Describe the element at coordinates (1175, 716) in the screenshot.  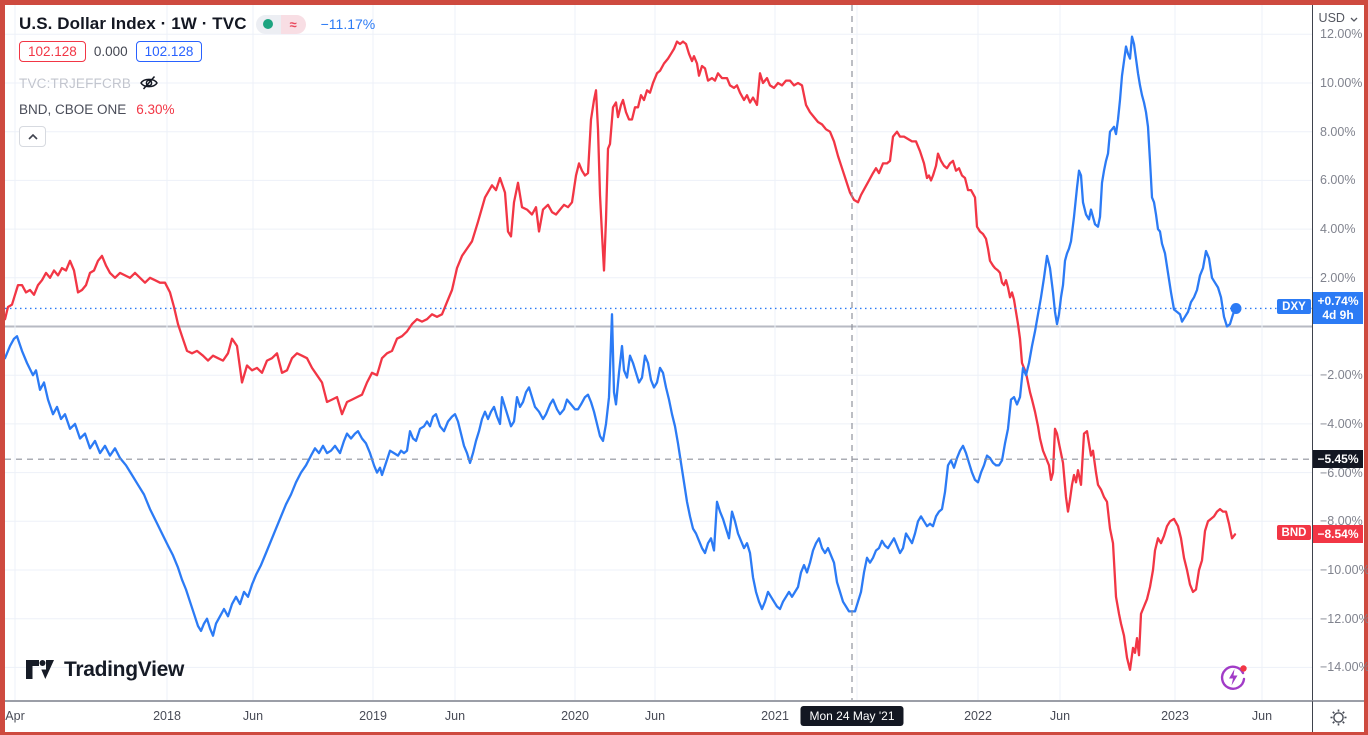
I see `x-axis-label: 2023` at that location.